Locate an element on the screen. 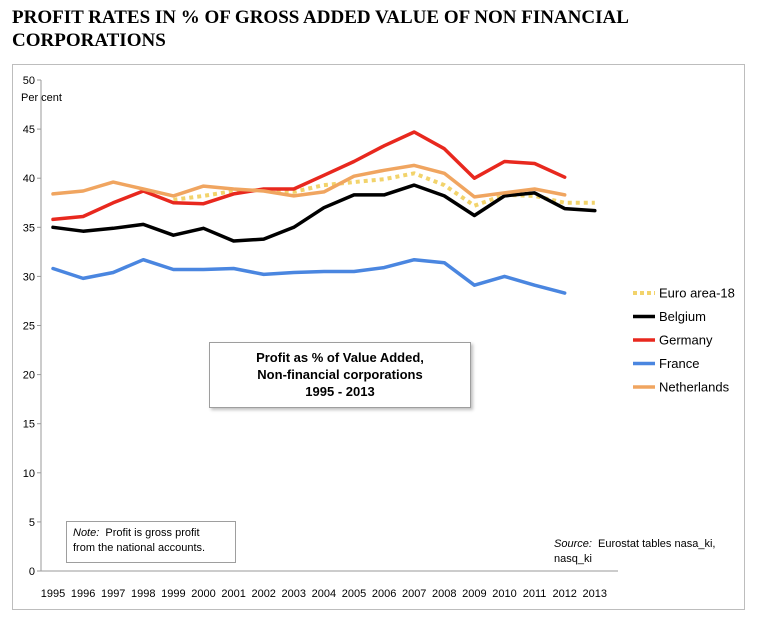 Image resolution: width=757 pixels, height=620 pixels. x-tick-label: 2000 is located at coordinates (203, 594).